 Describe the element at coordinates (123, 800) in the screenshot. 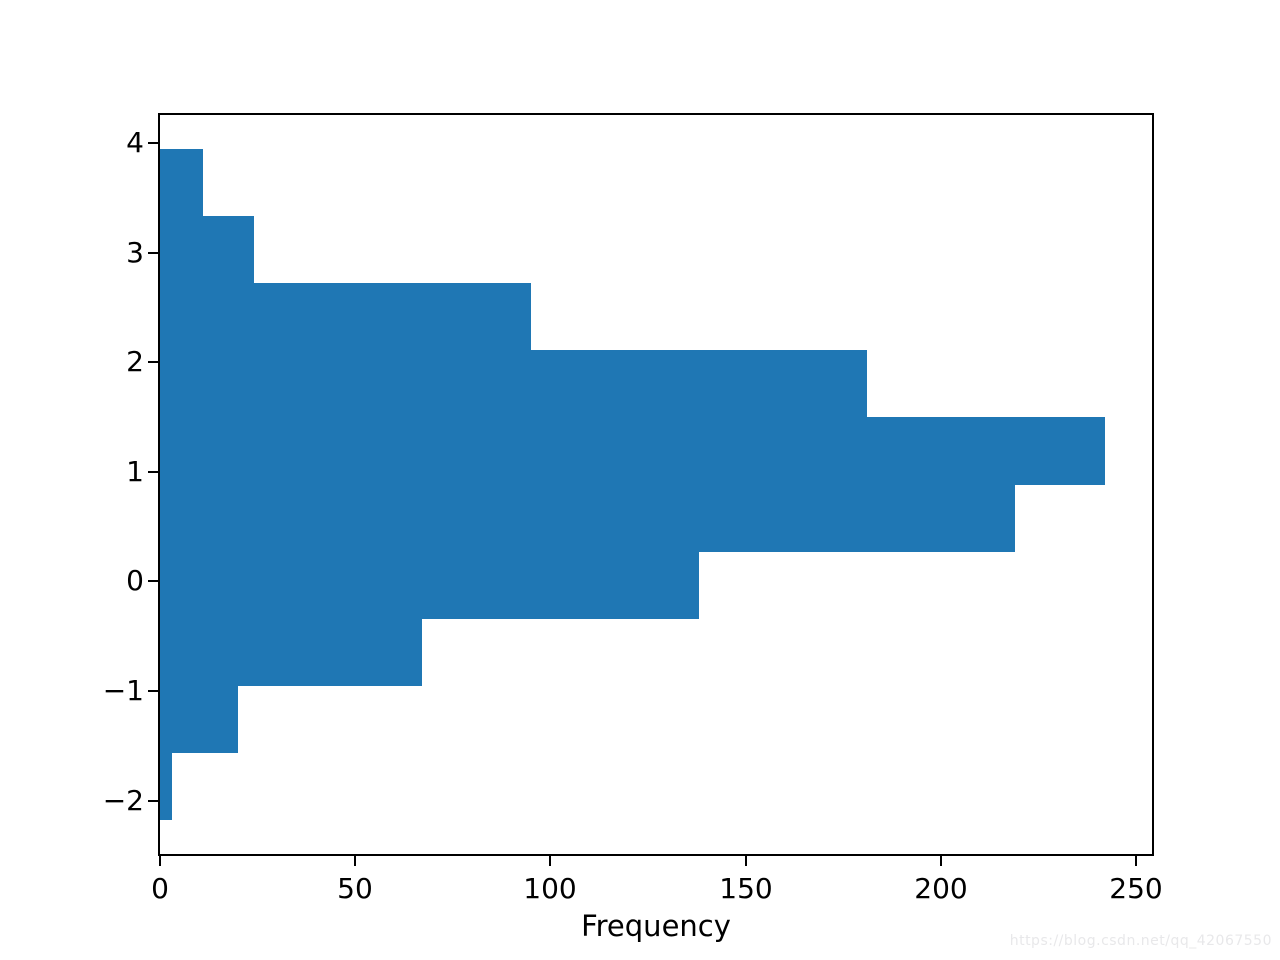

I see `y-tick-label: −2` at that location.